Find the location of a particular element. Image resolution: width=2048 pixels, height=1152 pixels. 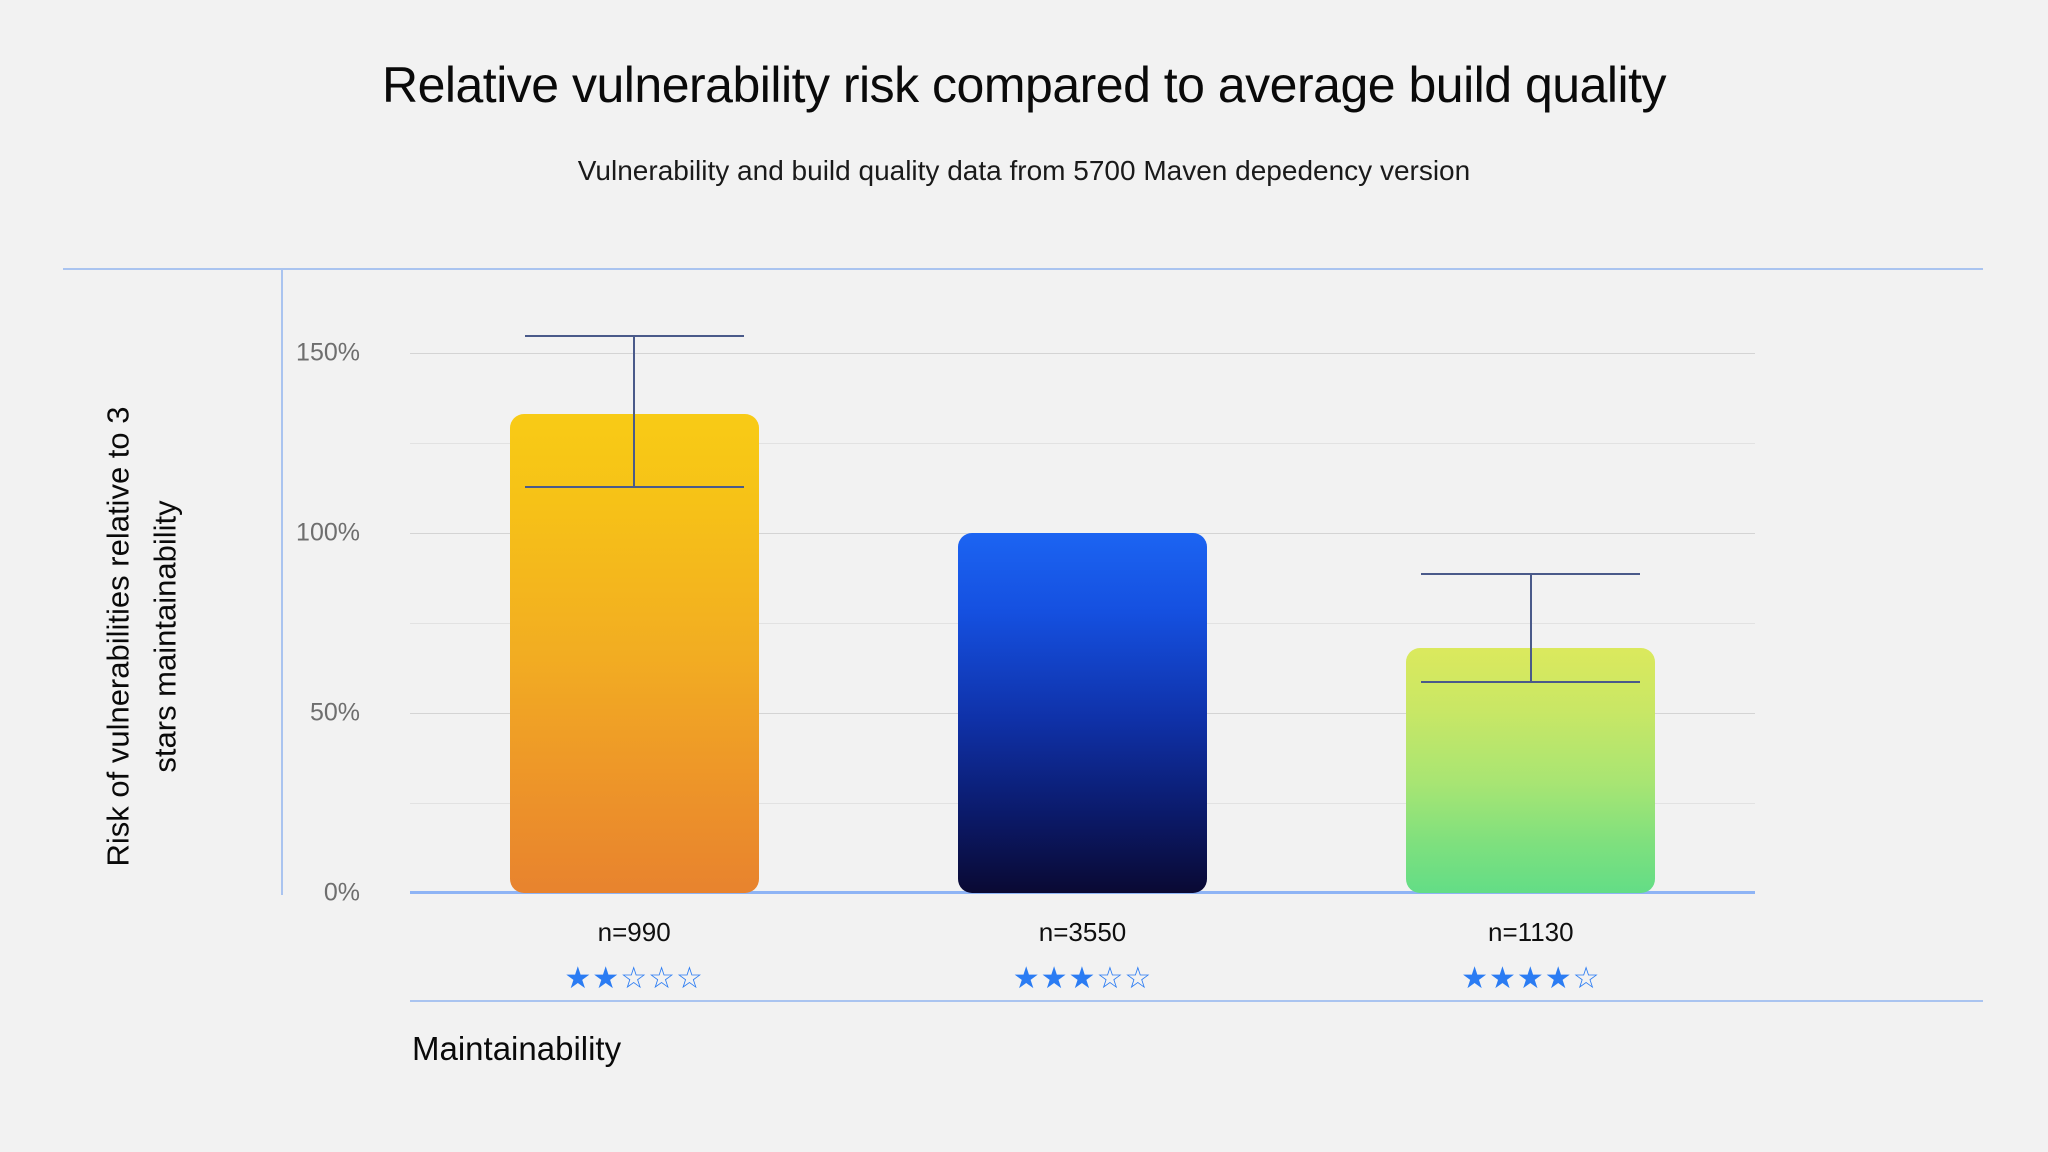

frame-top-rule is located at coordinates (1023, 269).